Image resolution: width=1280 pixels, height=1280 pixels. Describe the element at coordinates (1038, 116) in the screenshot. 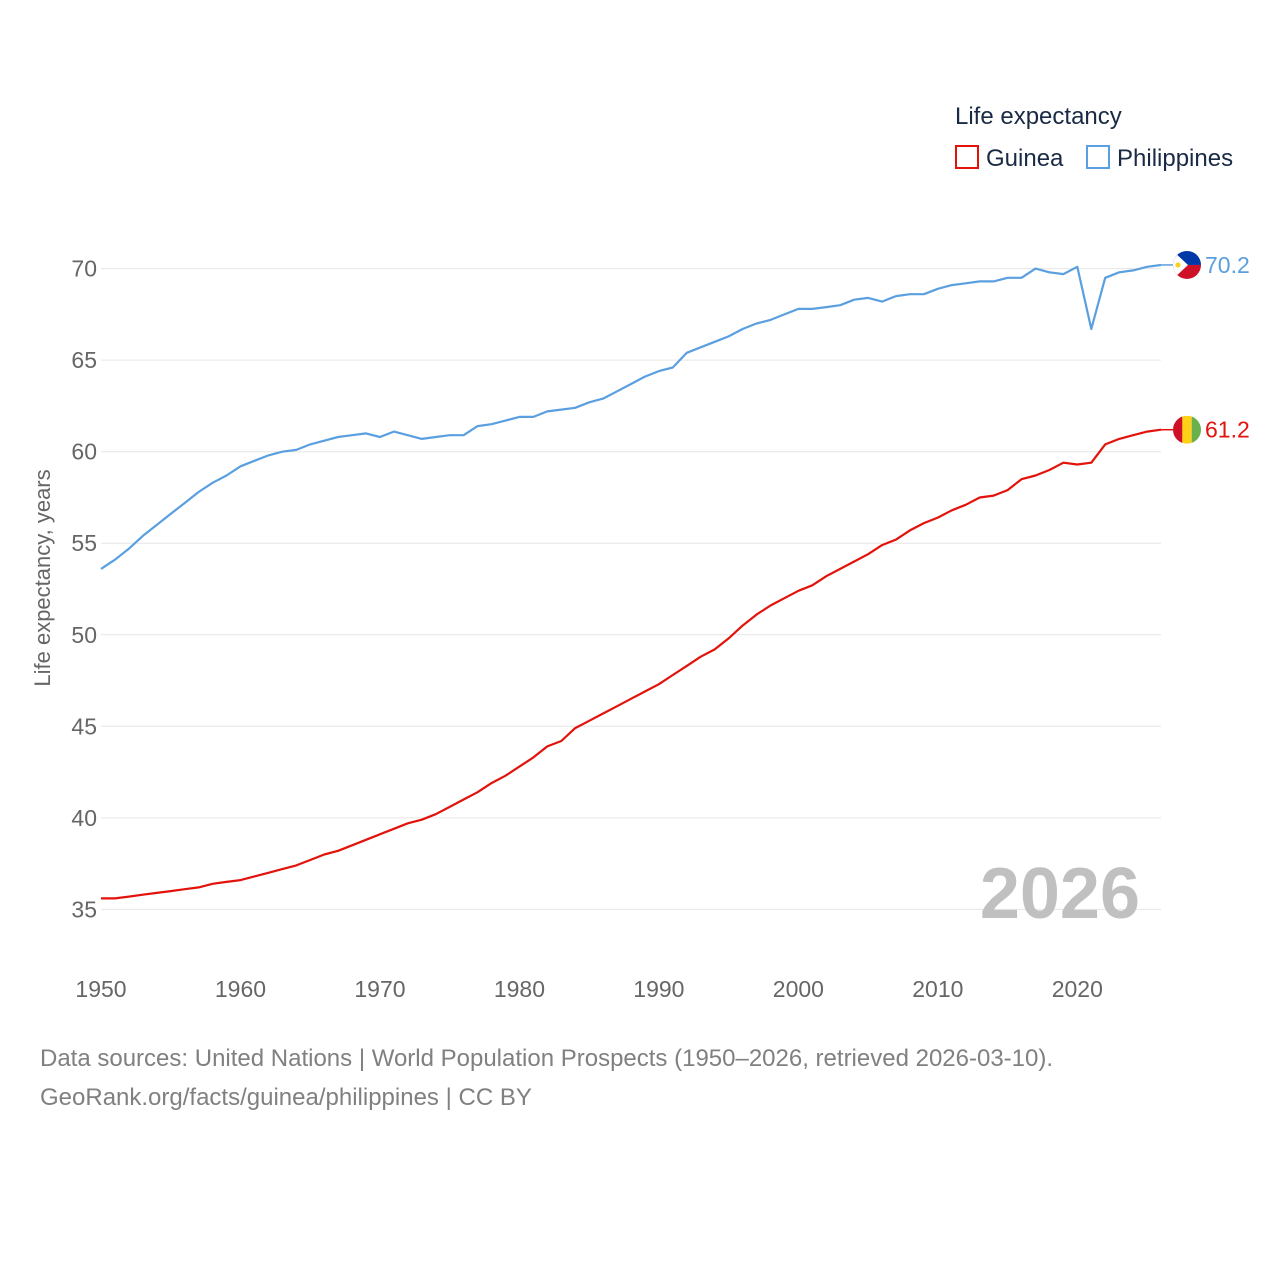

I see `legend-title: Life expectancy` at that location.